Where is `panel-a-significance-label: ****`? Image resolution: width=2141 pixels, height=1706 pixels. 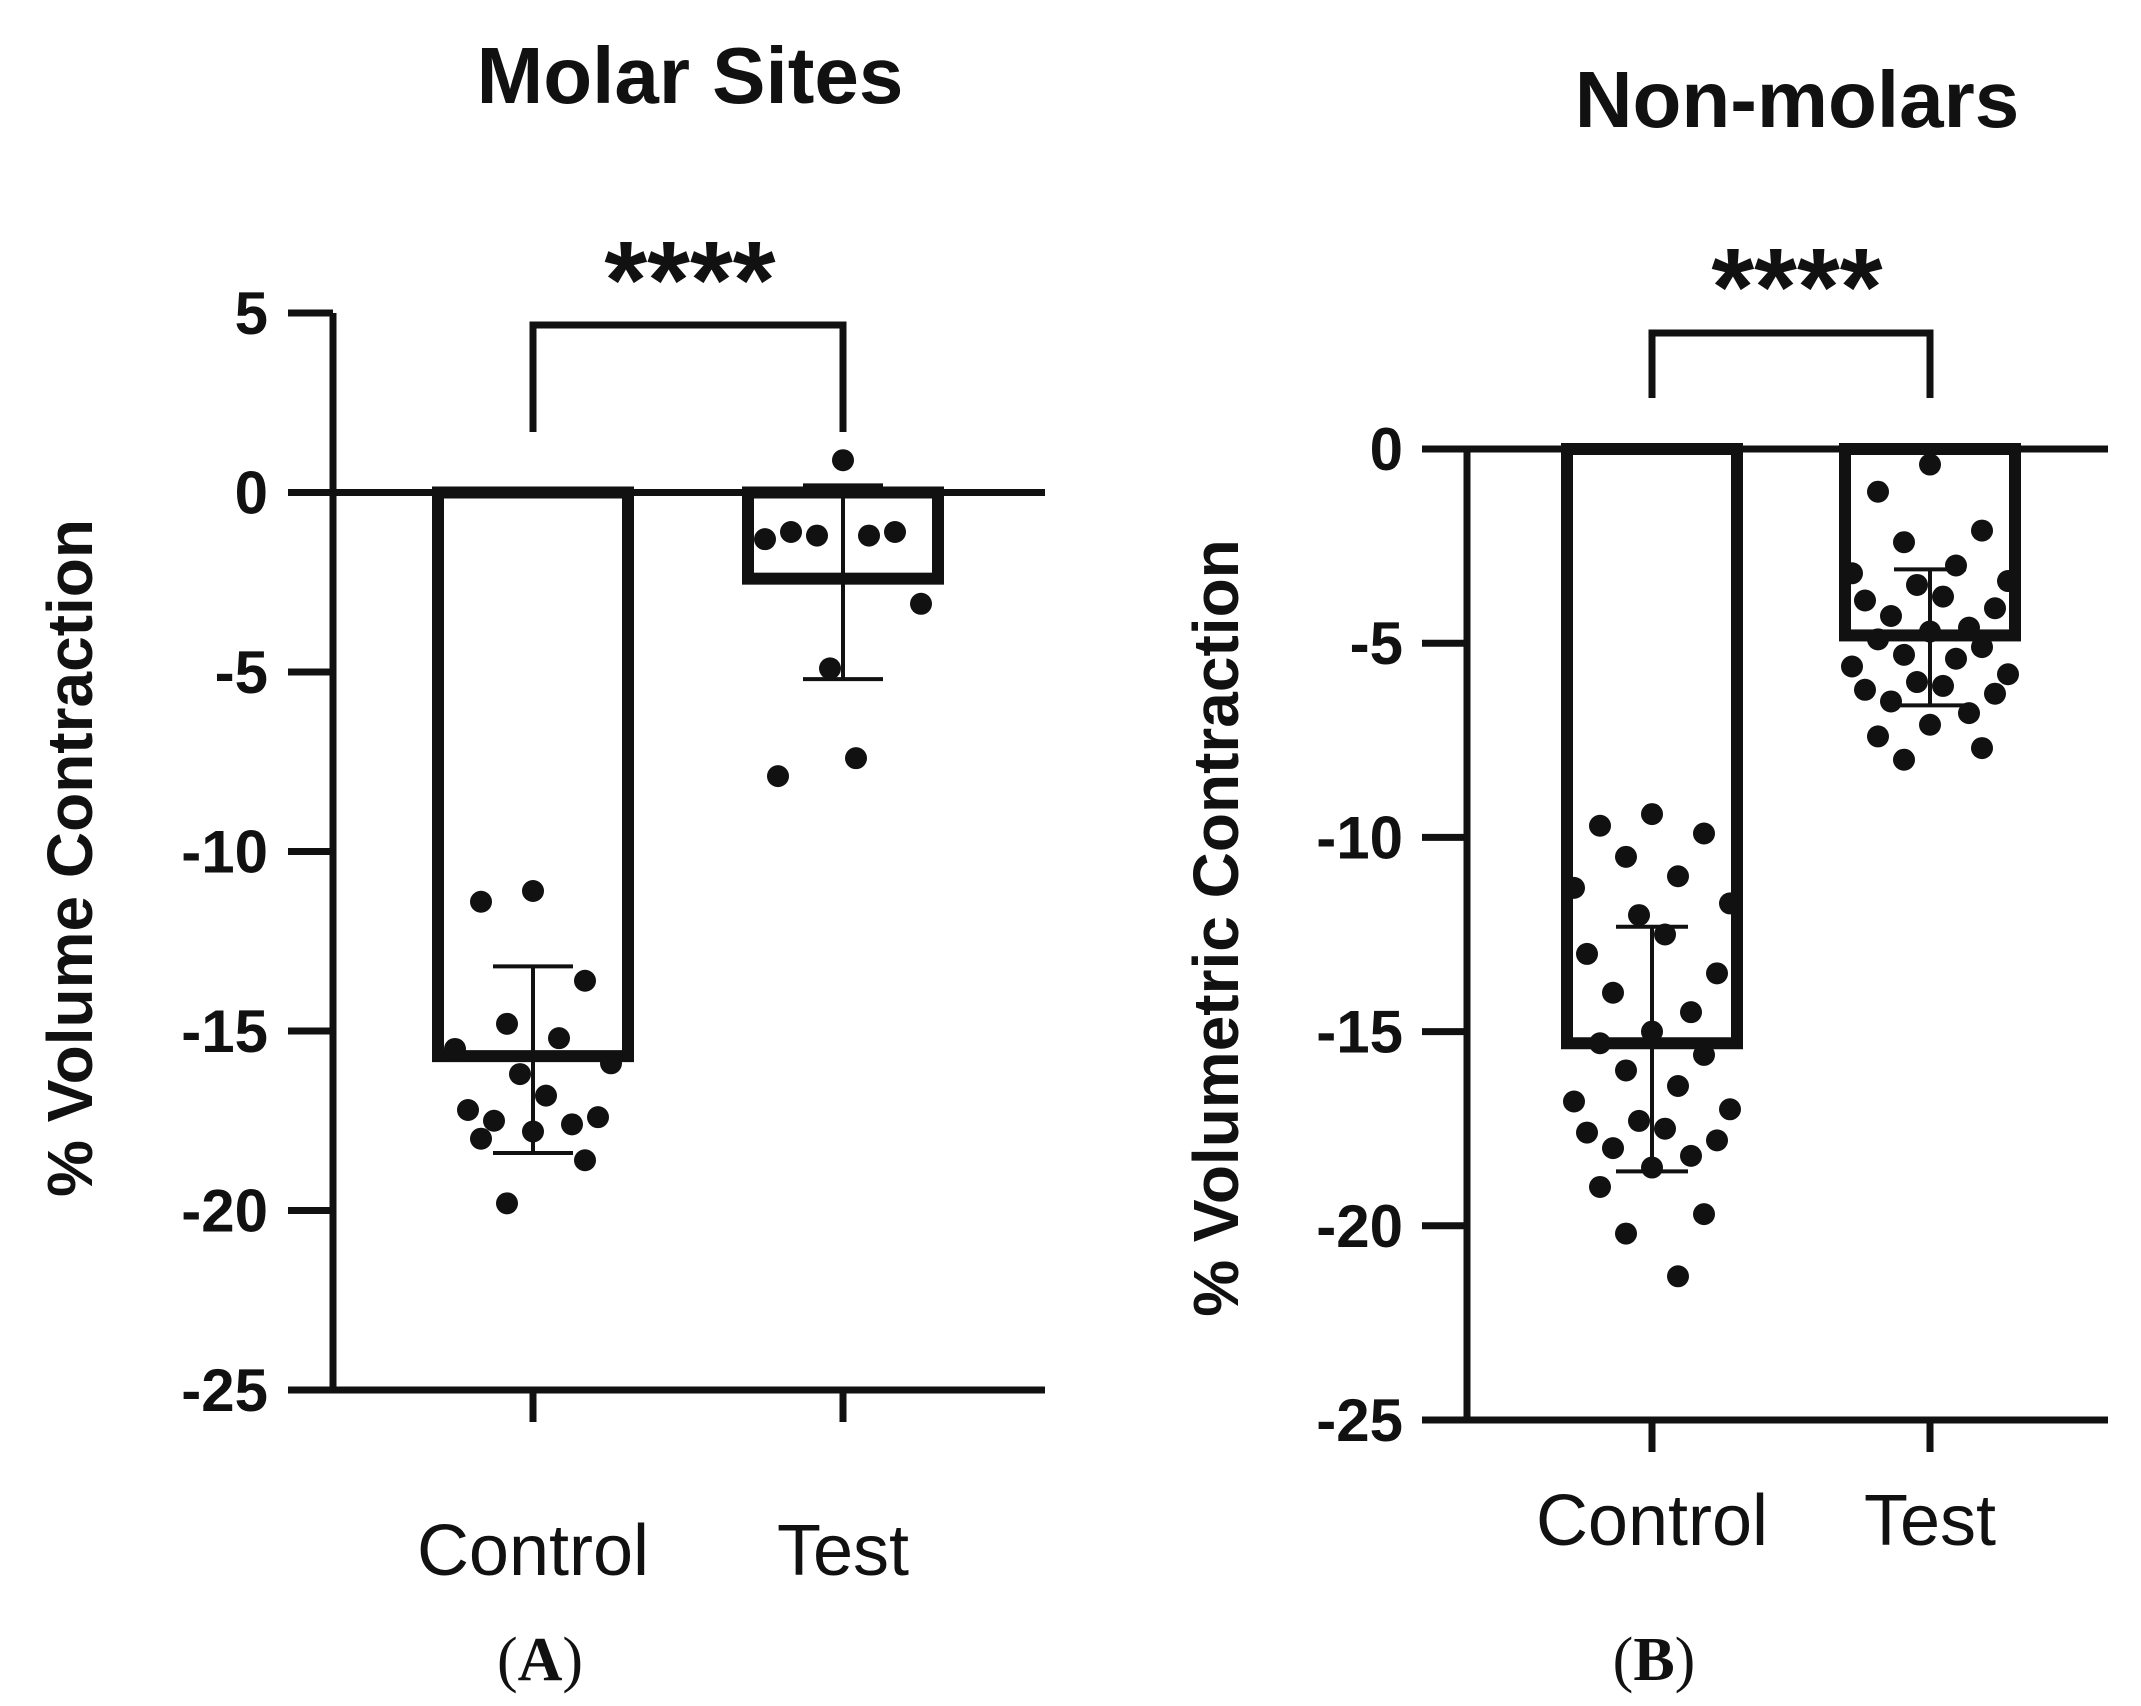 panel-a-significance-label: **** is located at coordinates (689, 280).